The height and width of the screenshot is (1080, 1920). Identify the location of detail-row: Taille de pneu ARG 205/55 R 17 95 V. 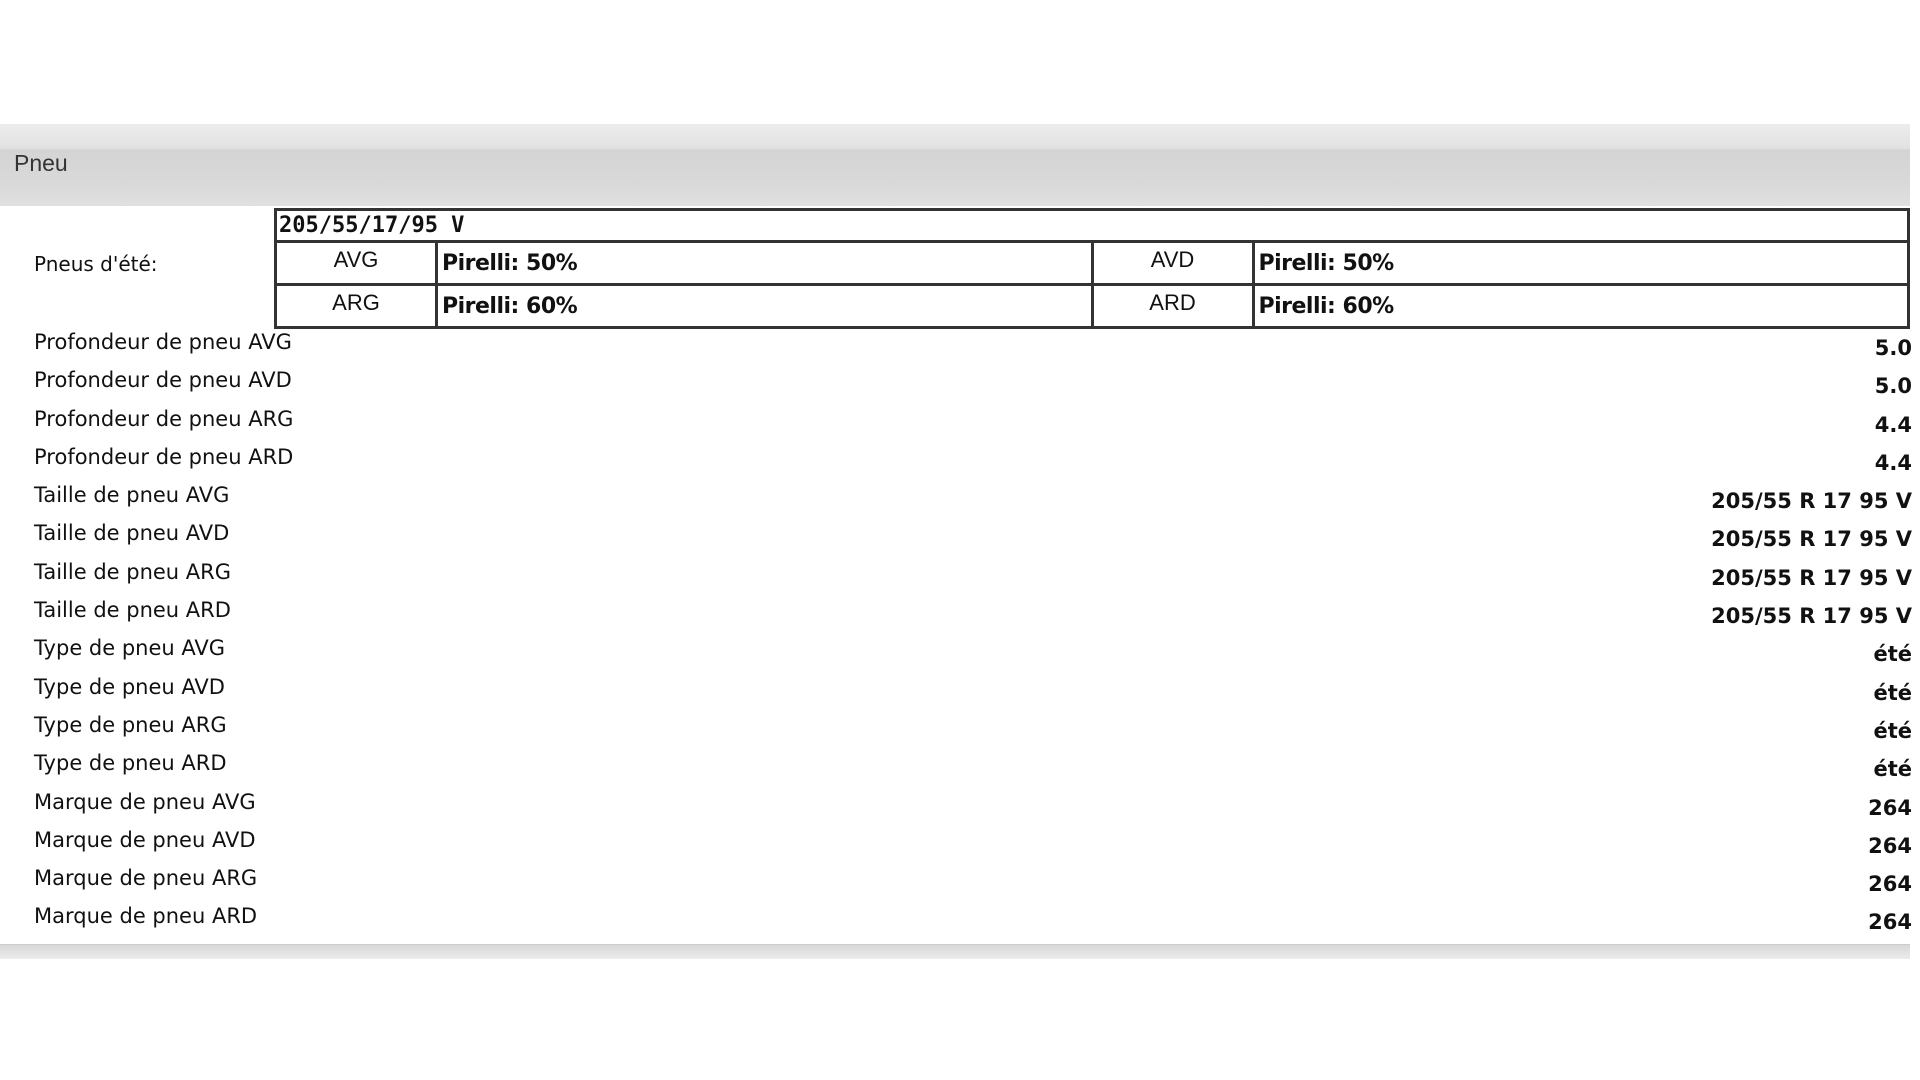
(956, 579).